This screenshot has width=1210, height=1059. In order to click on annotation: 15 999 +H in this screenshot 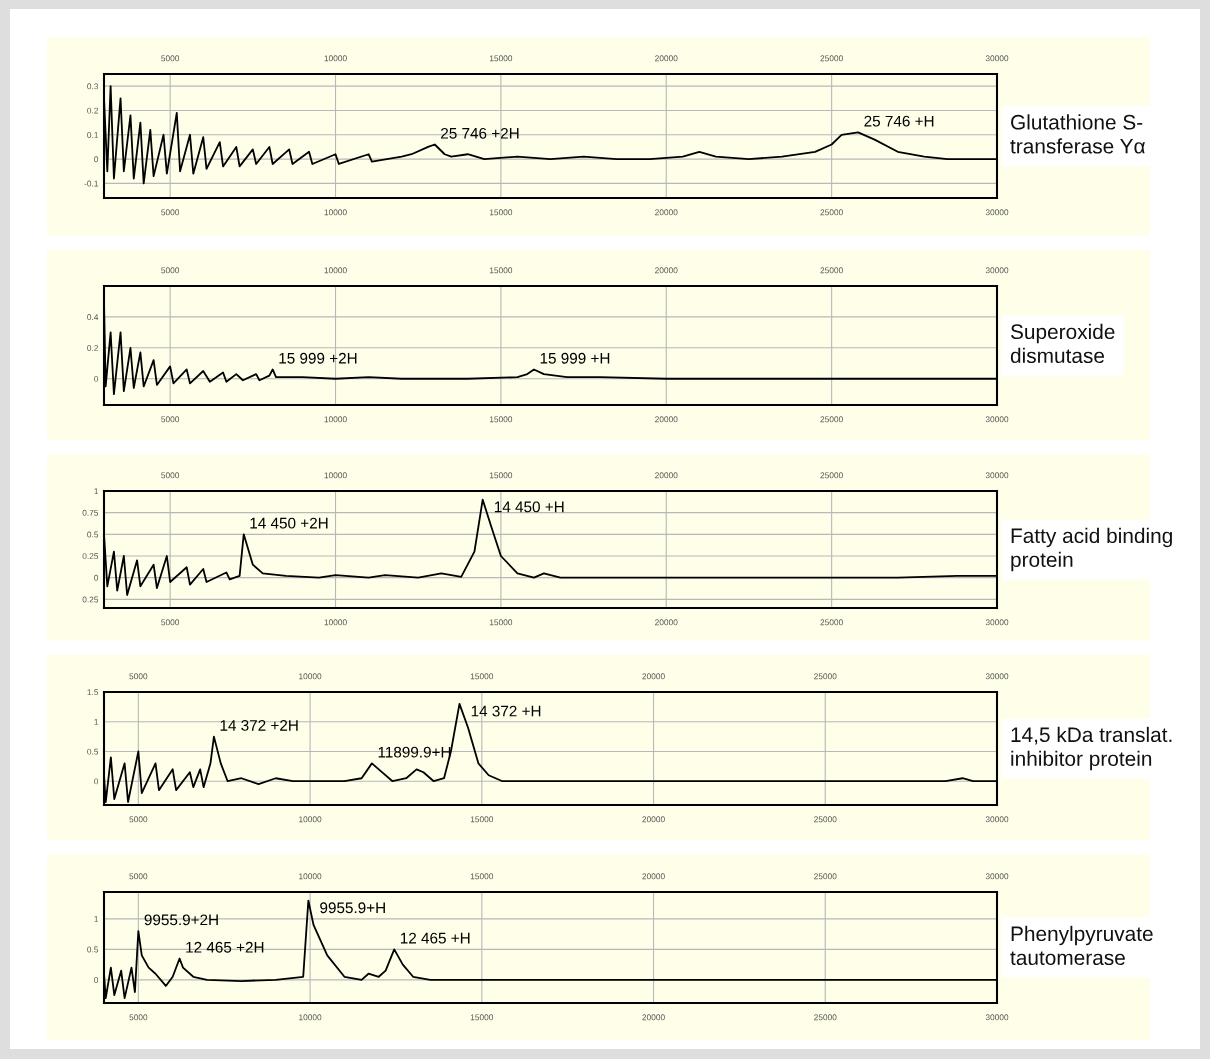, I will do `click(575, 358)`.